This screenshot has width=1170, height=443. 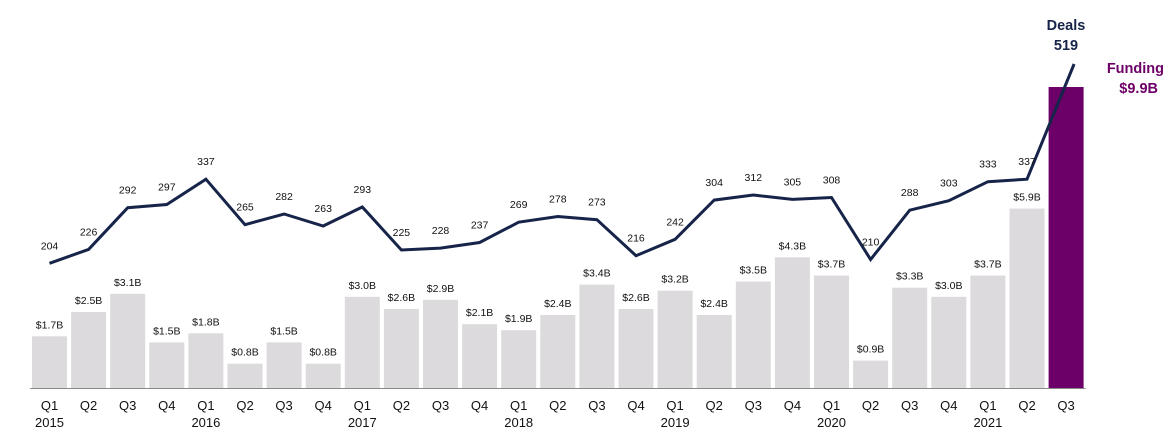 What do you see at coordinates (519, 205) in the screenshot?
I see `deals-value-label: 269` at bounding box center [519, 205].